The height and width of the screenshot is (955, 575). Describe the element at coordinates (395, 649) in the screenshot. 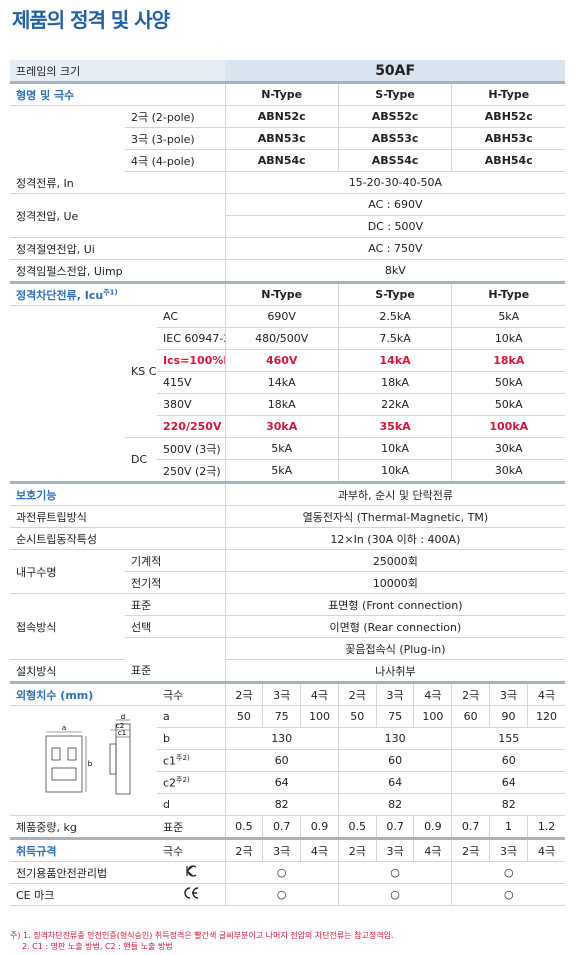

I see `cell-text: 꽂음접속식 (Plug-in)` at that location.